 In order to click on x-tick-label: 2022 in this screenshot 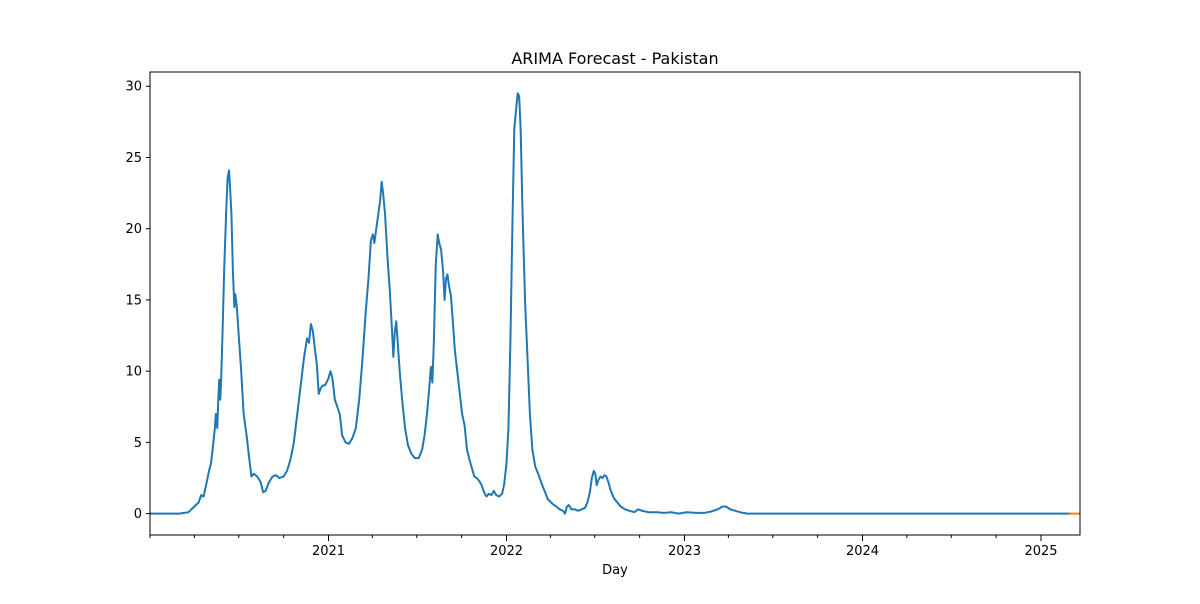, I will do `click(506, 551)`.